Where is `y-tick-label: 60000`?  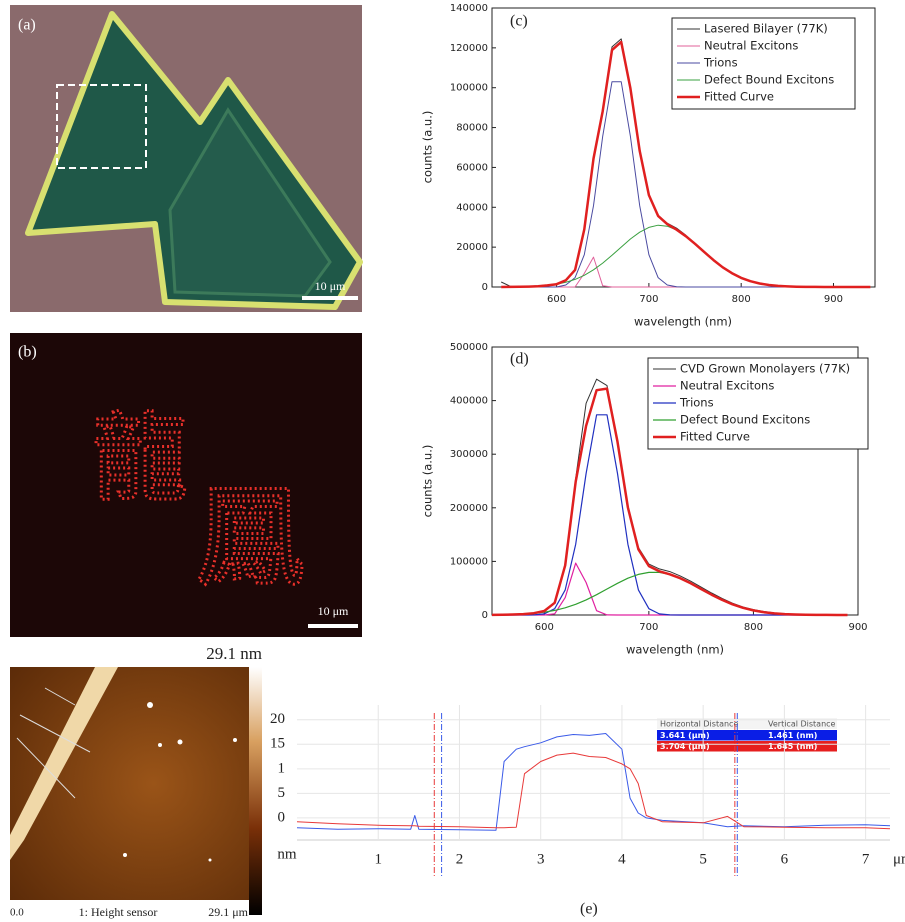 y-tick-label: 60000 is located at coordinates (472, 167).